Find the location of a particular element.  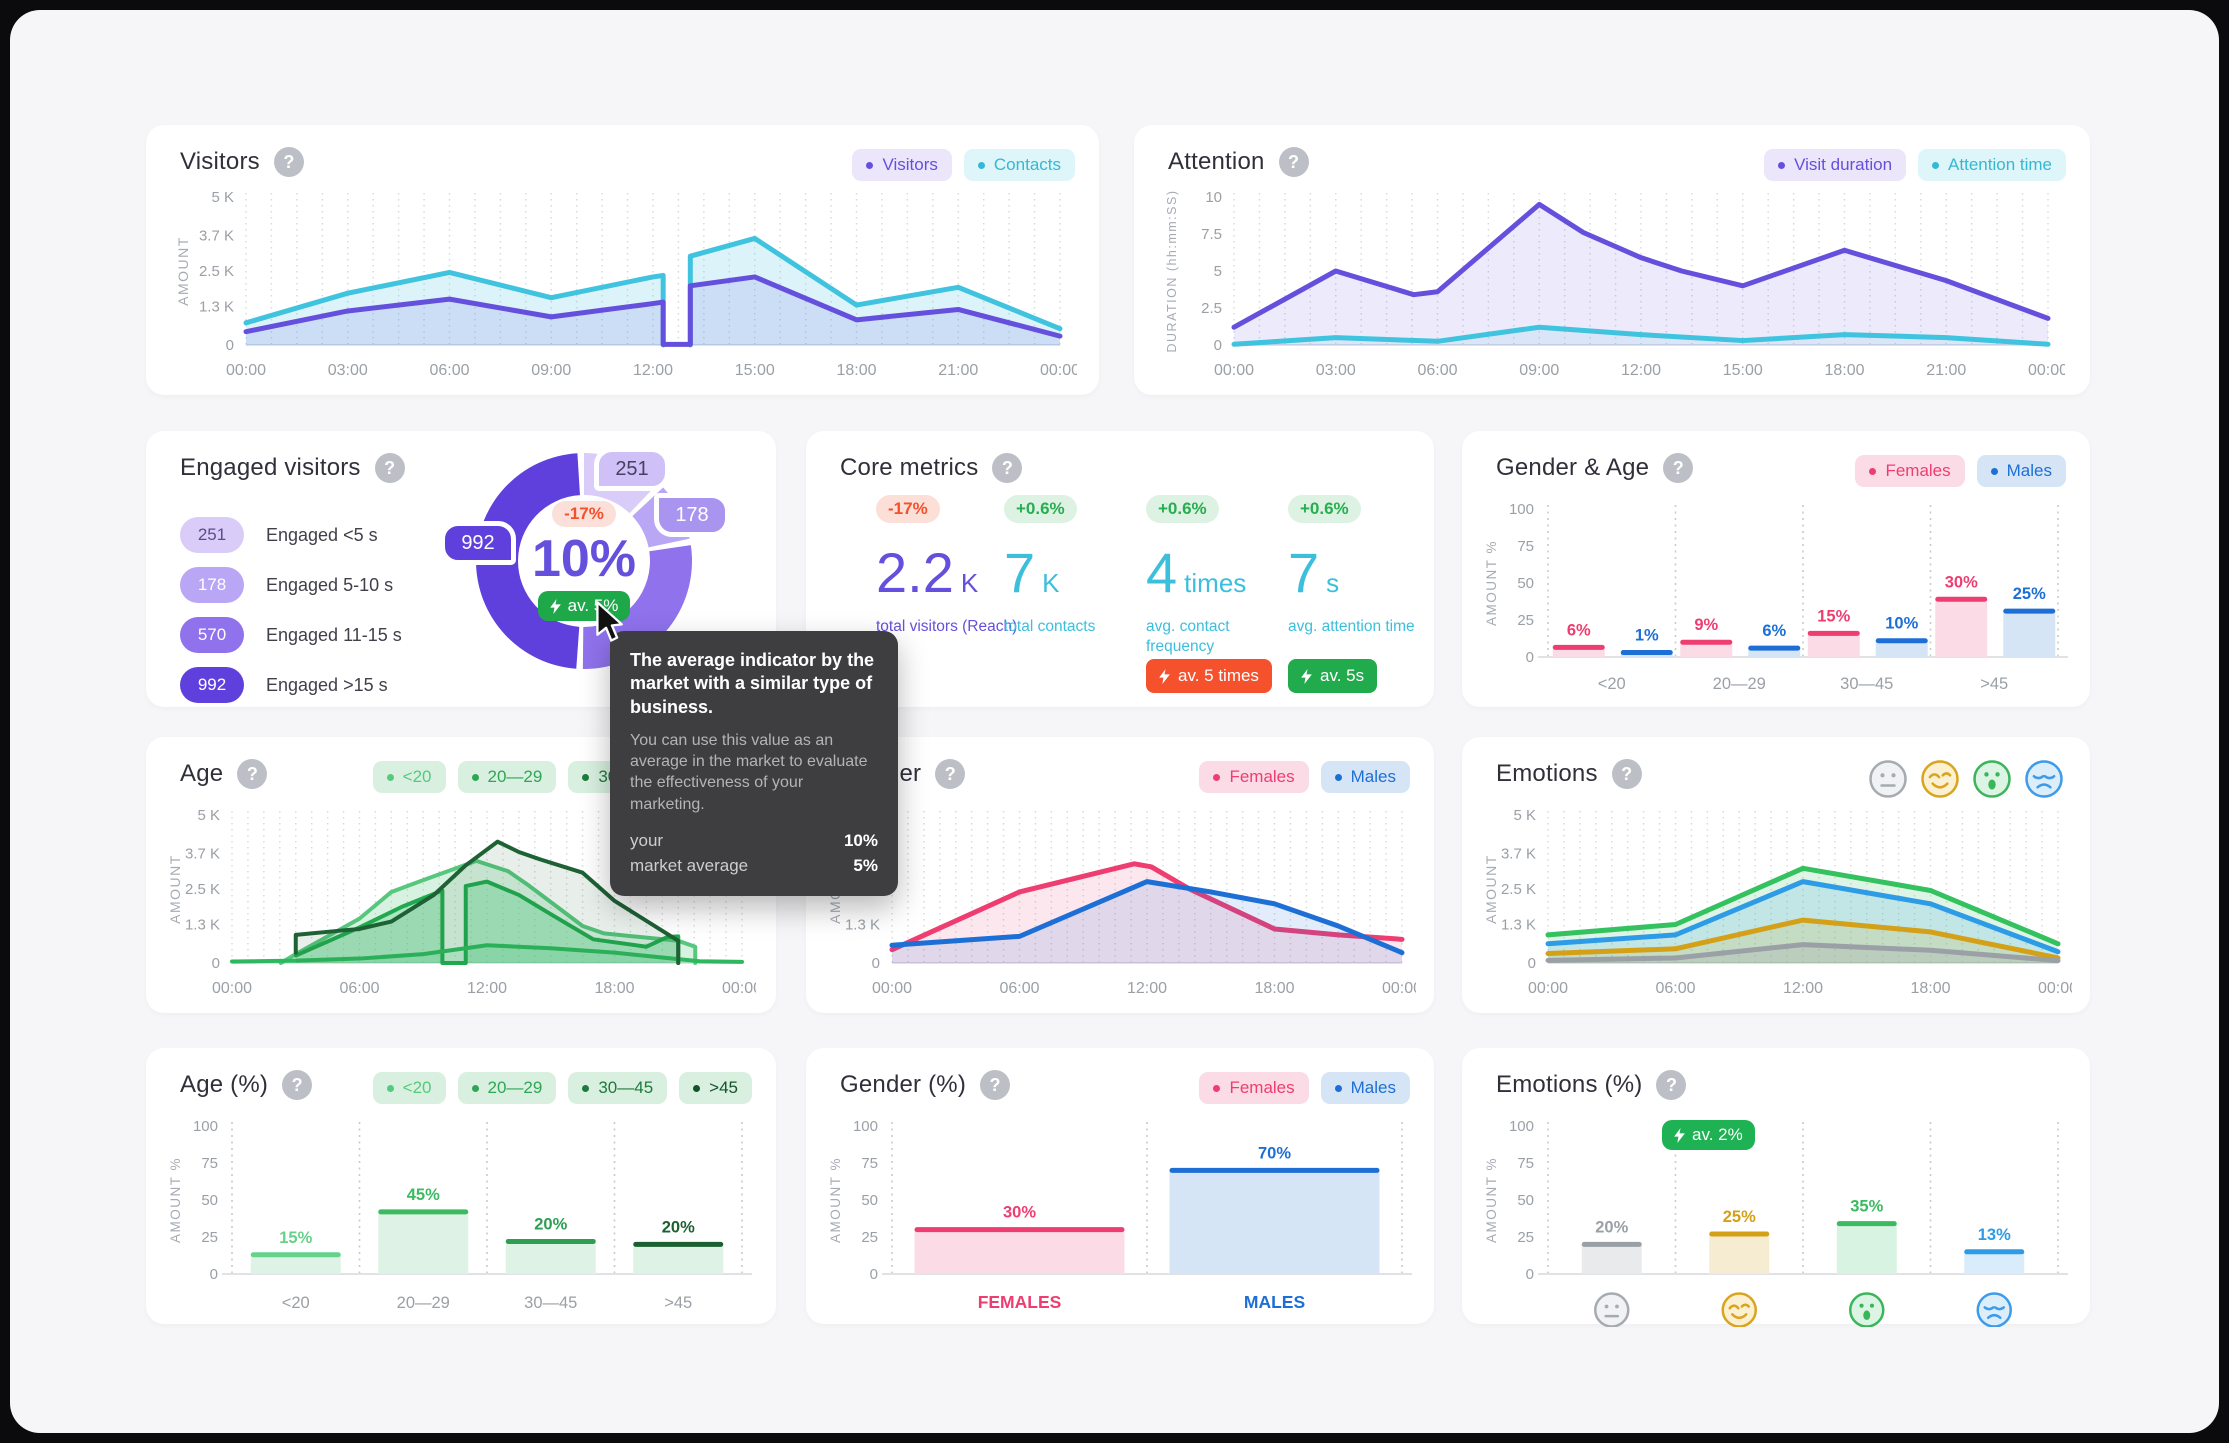

emotions-pct-chart: 0 25 50 75 100 AMOUNT % 20% 25% 35% 13% is located at coordinates (1776, 1219).